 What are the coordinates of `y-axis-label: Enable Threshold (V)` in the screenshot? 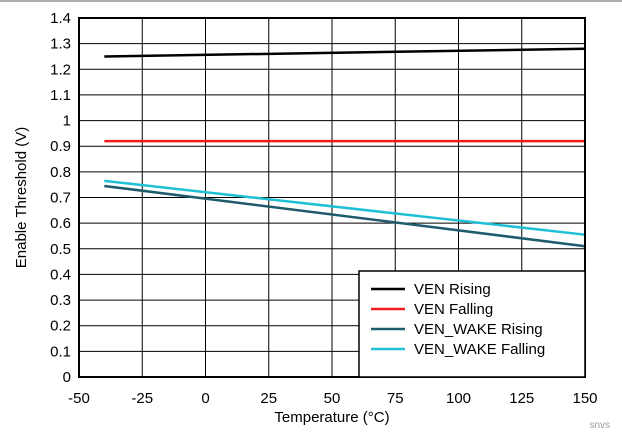 It's located at (21, 197).